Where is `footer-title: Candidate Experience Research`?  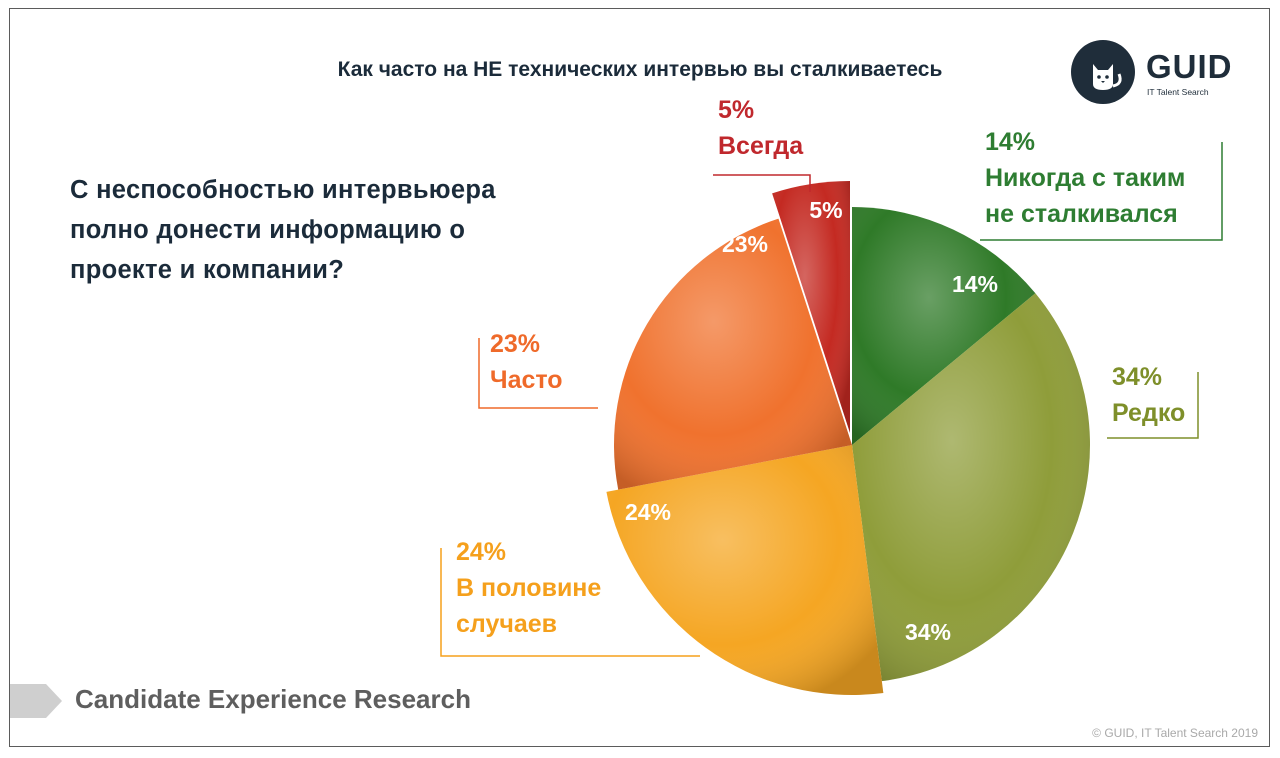 footer-title: Candidate Experience Research is located at coordinates (273, 699).